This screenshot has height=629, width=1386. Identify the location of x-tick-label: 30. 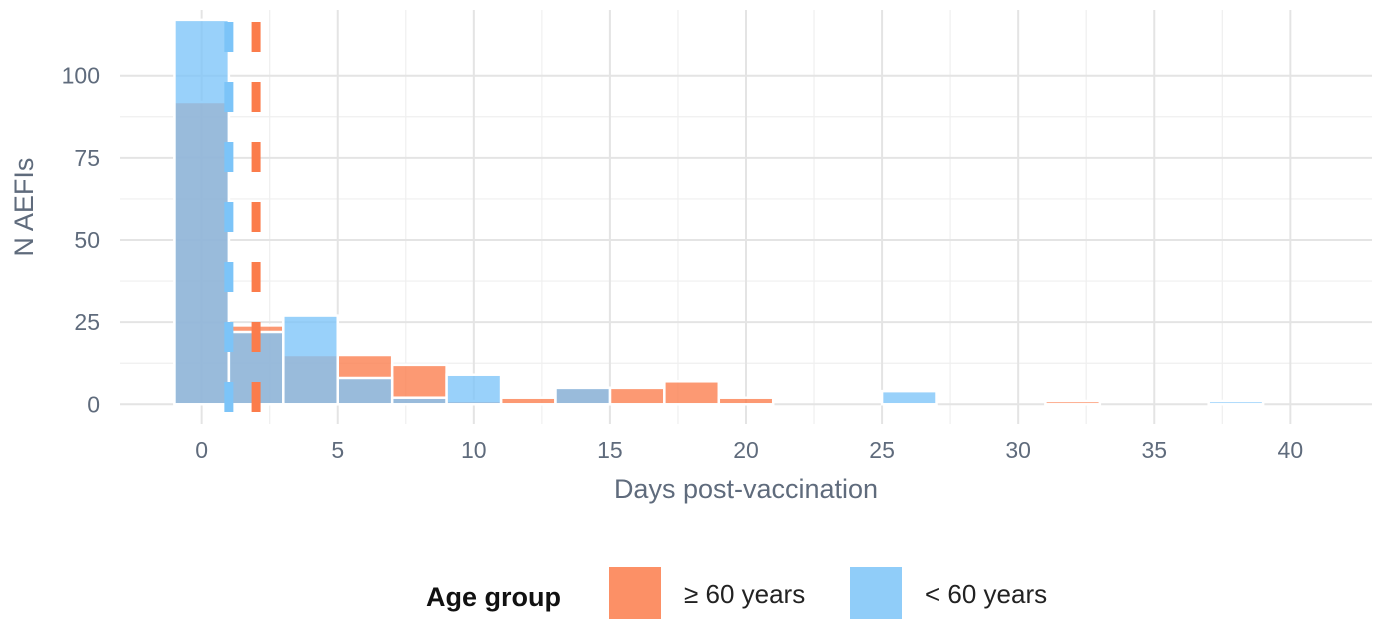
(1018, 450).